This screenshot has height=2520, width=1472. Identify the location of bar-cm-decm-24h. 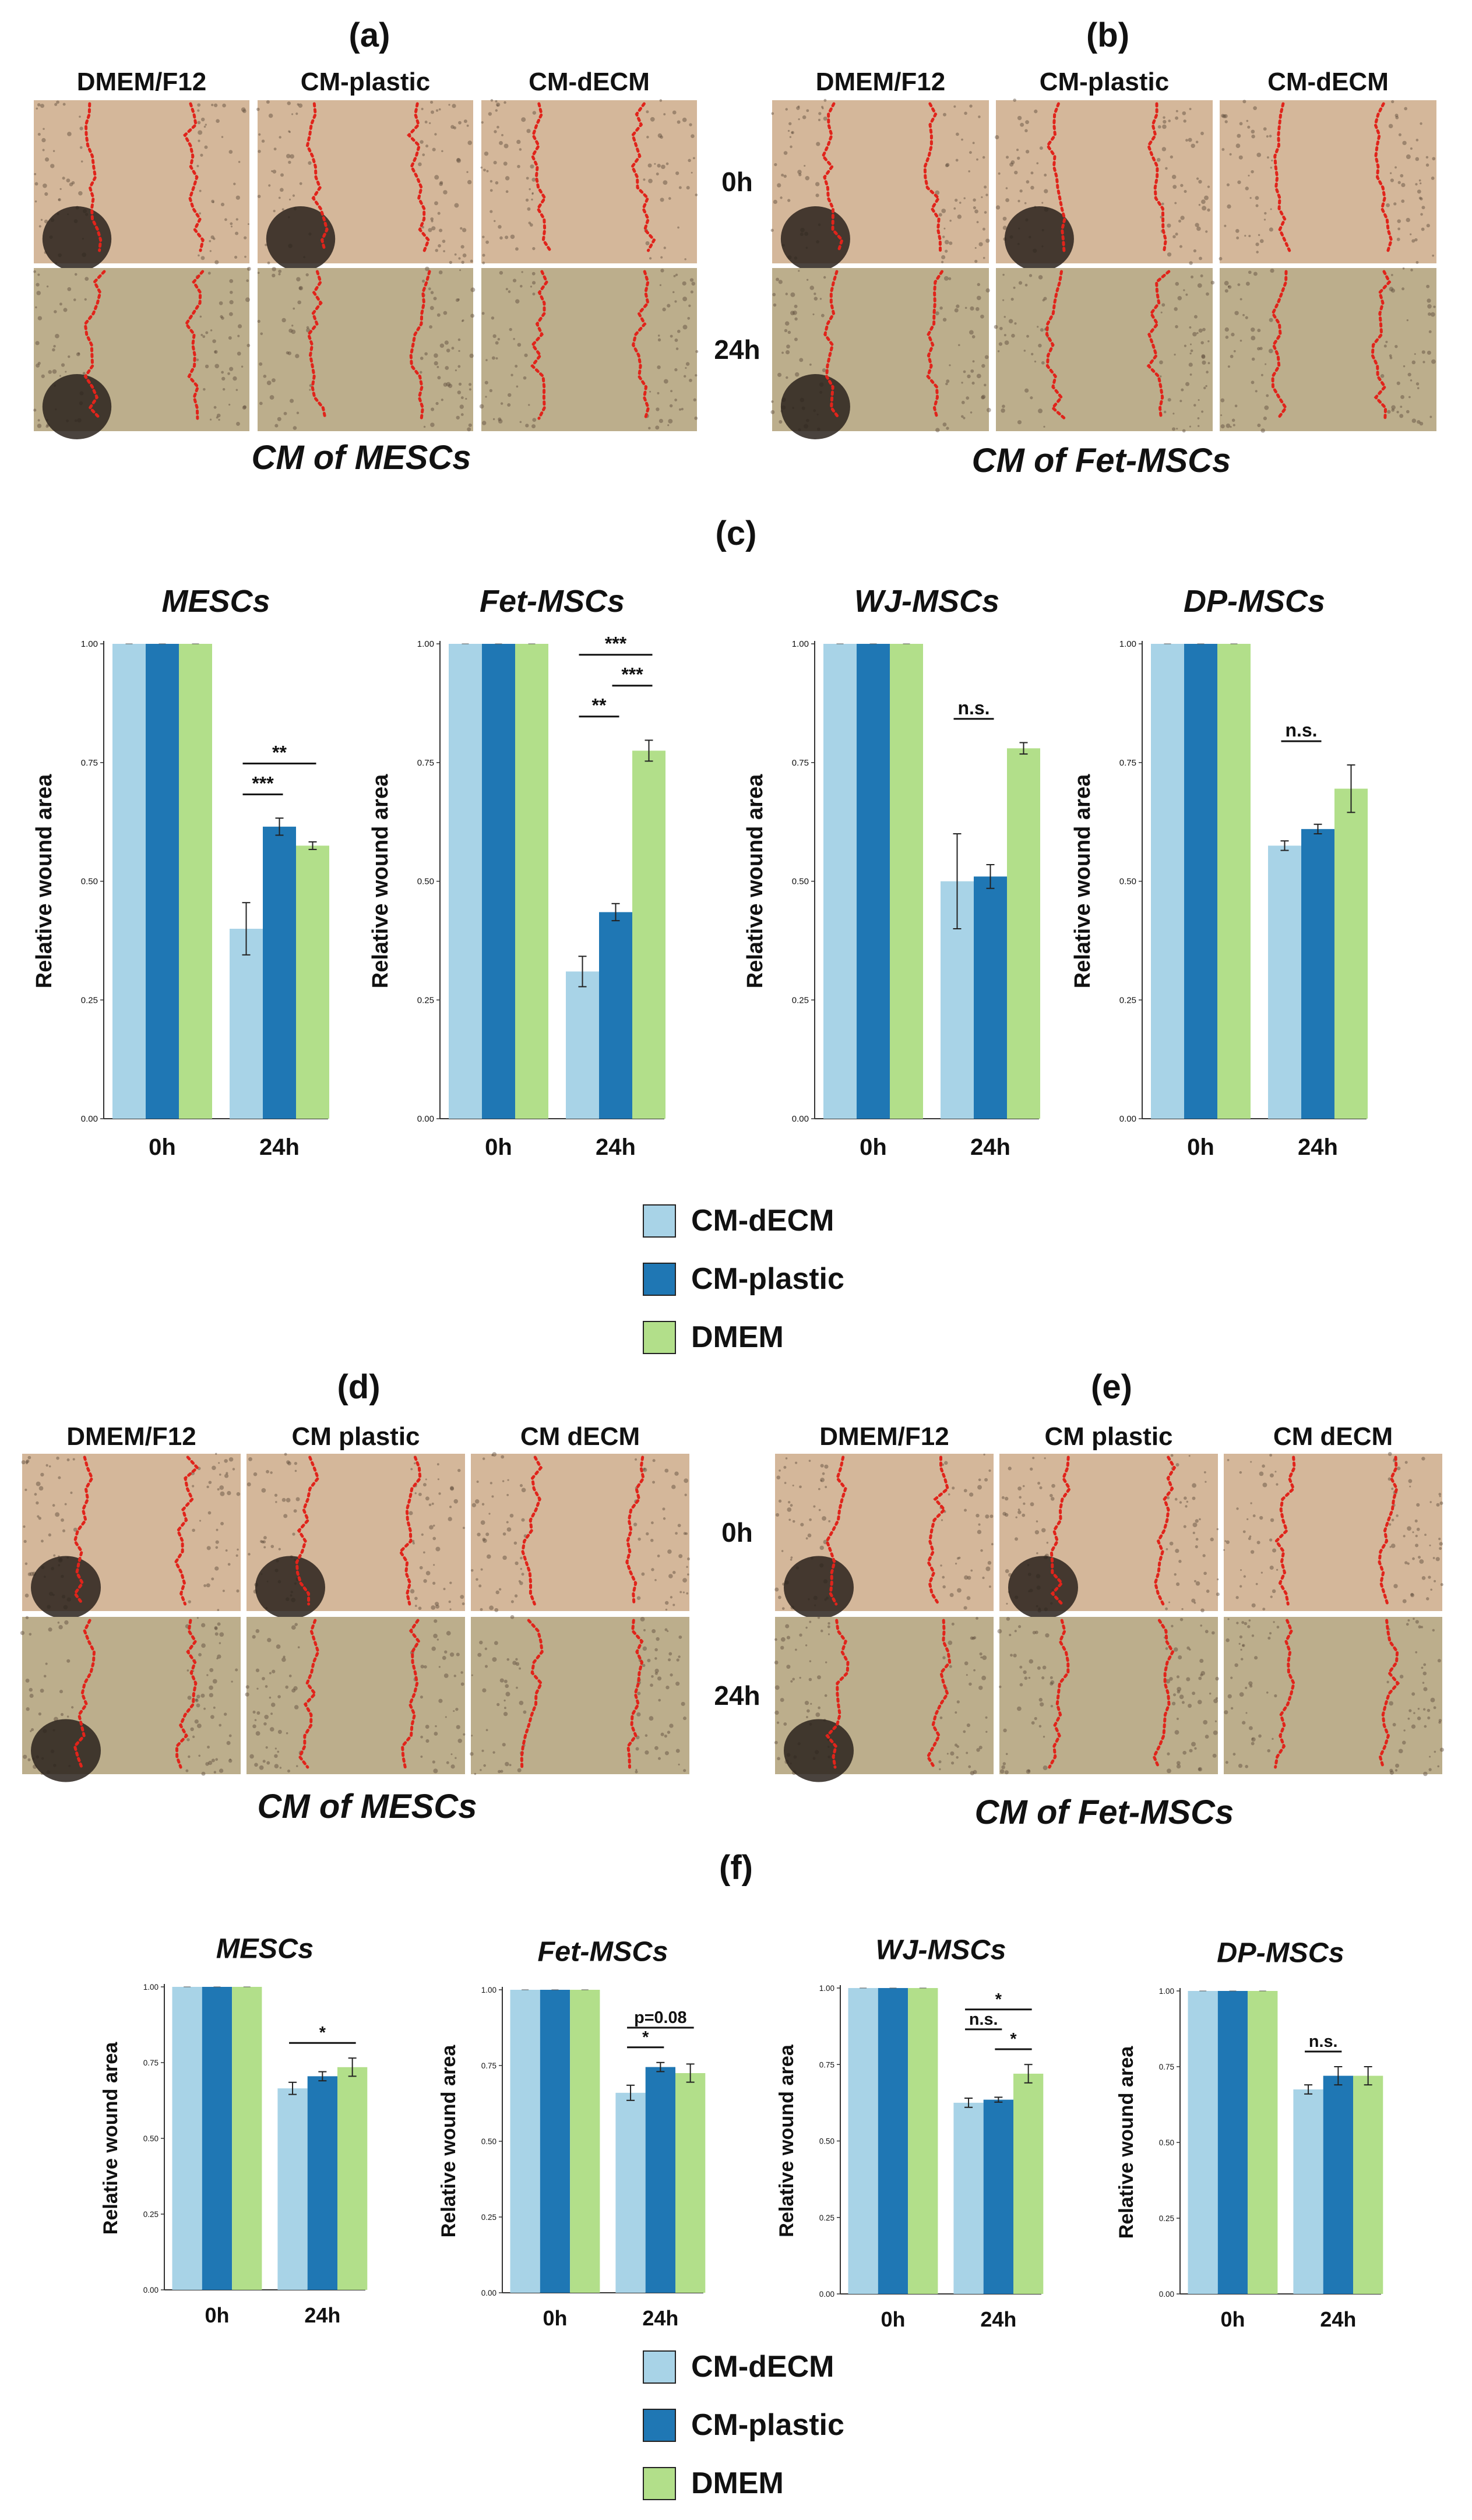
(1284, 982).